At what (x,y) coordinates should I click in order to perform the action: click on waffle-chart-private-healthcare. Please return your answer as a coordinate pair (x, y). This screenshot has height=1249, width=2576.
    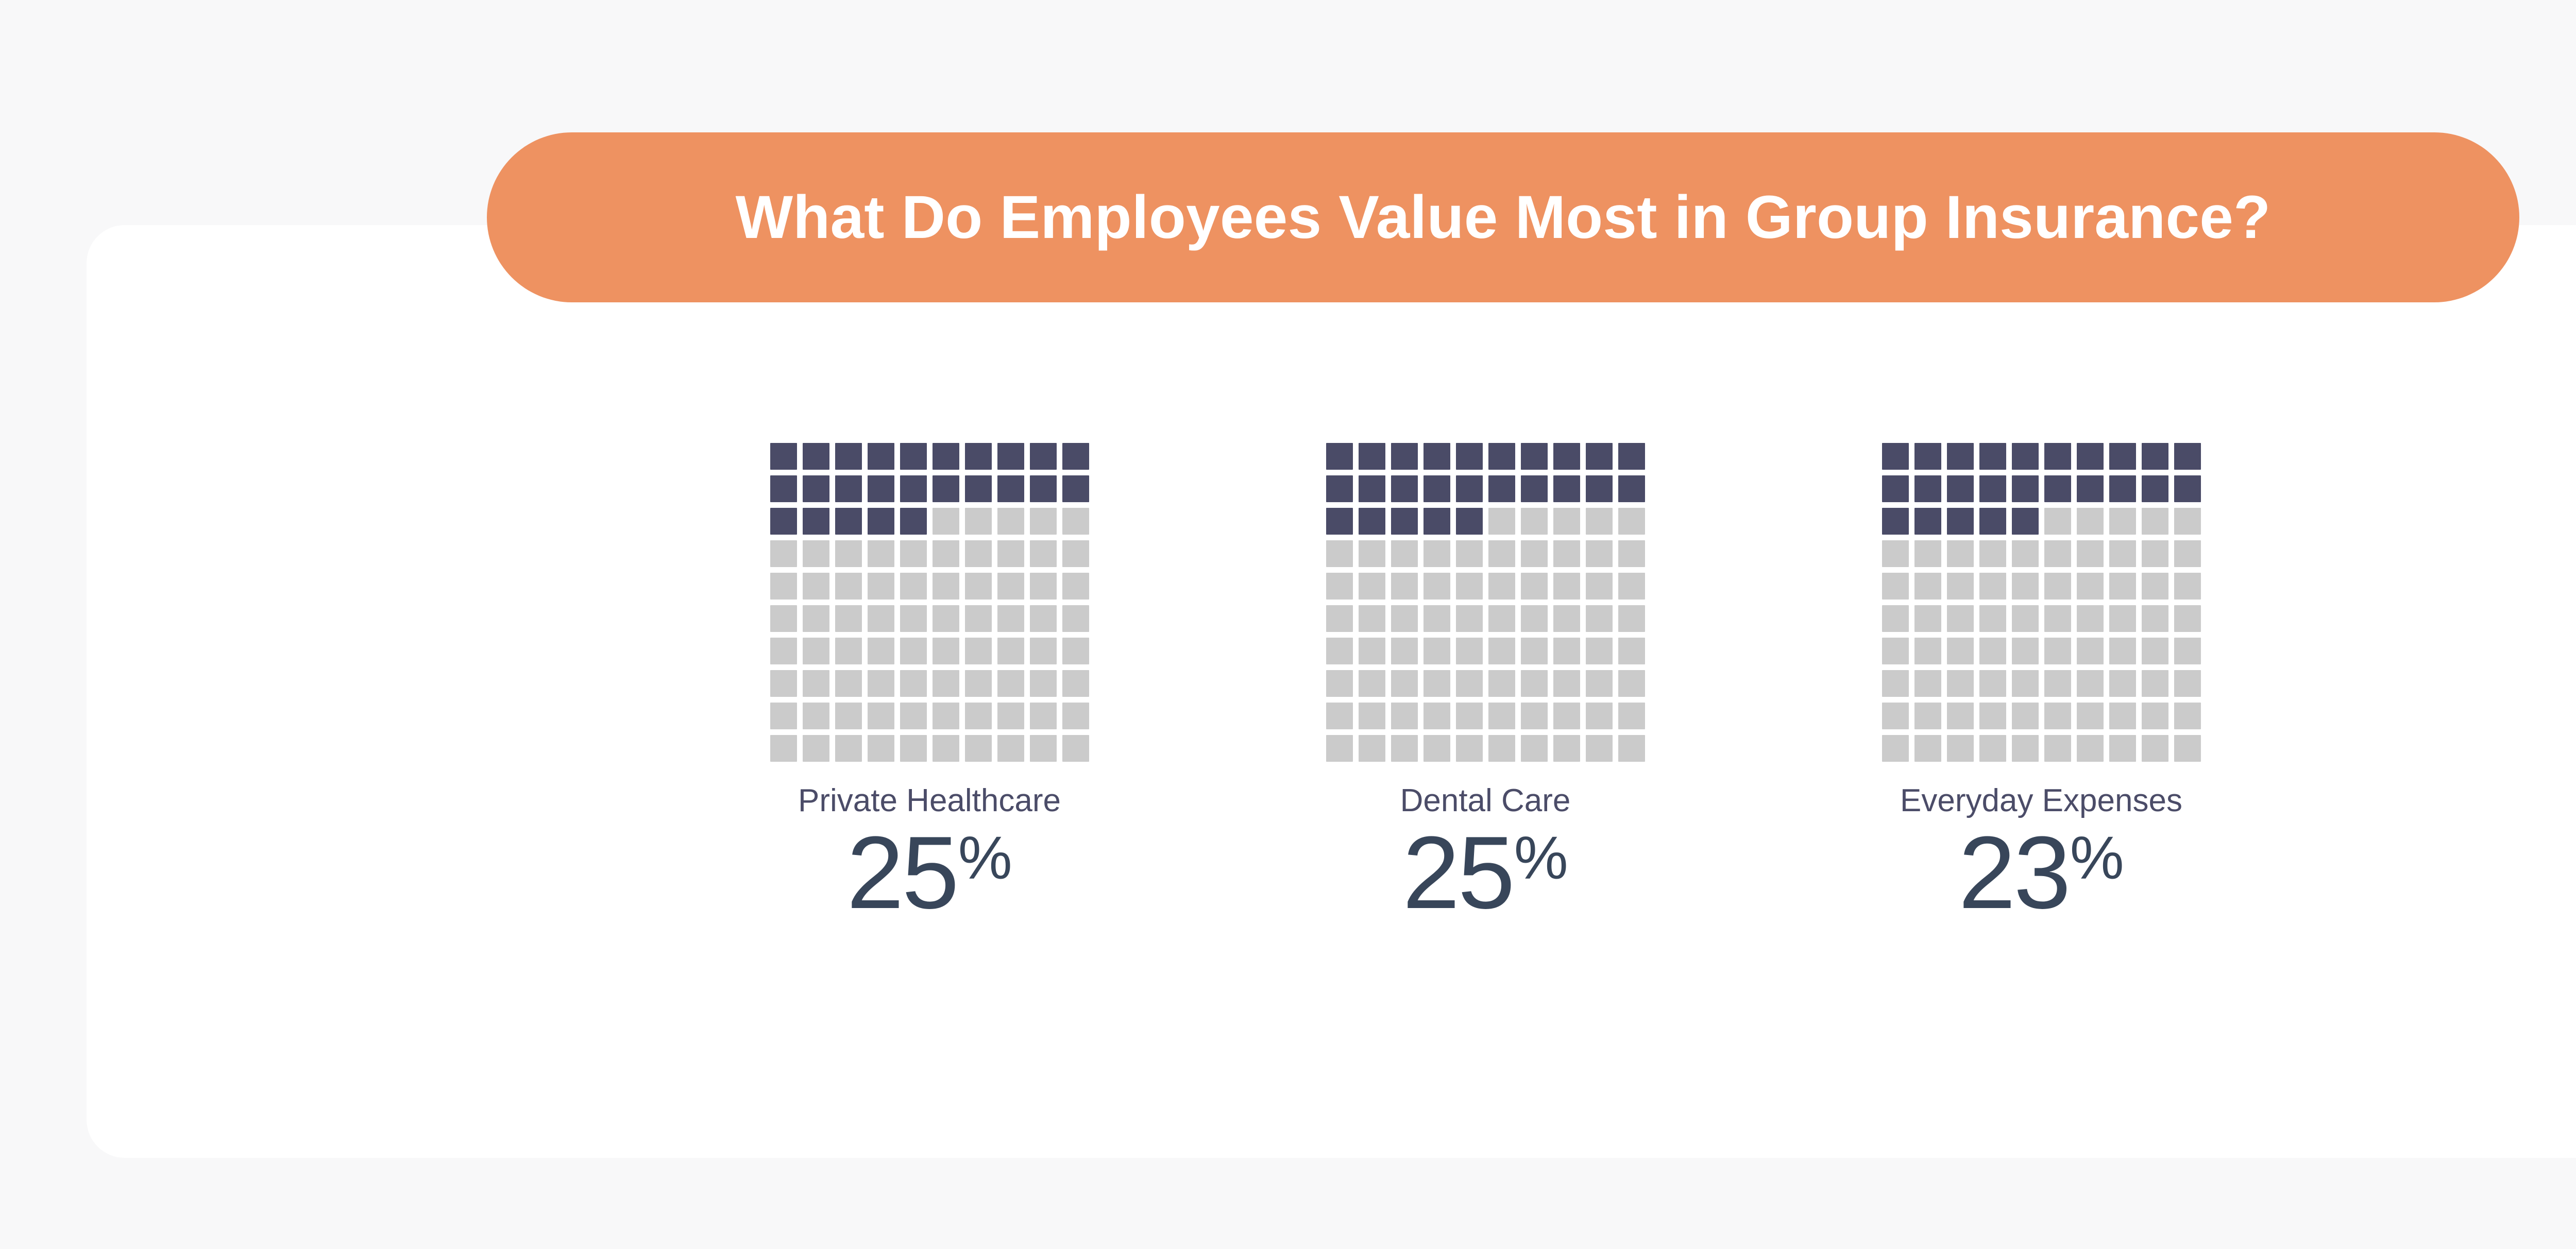
    Looking at the image, I should click on (929, 602).